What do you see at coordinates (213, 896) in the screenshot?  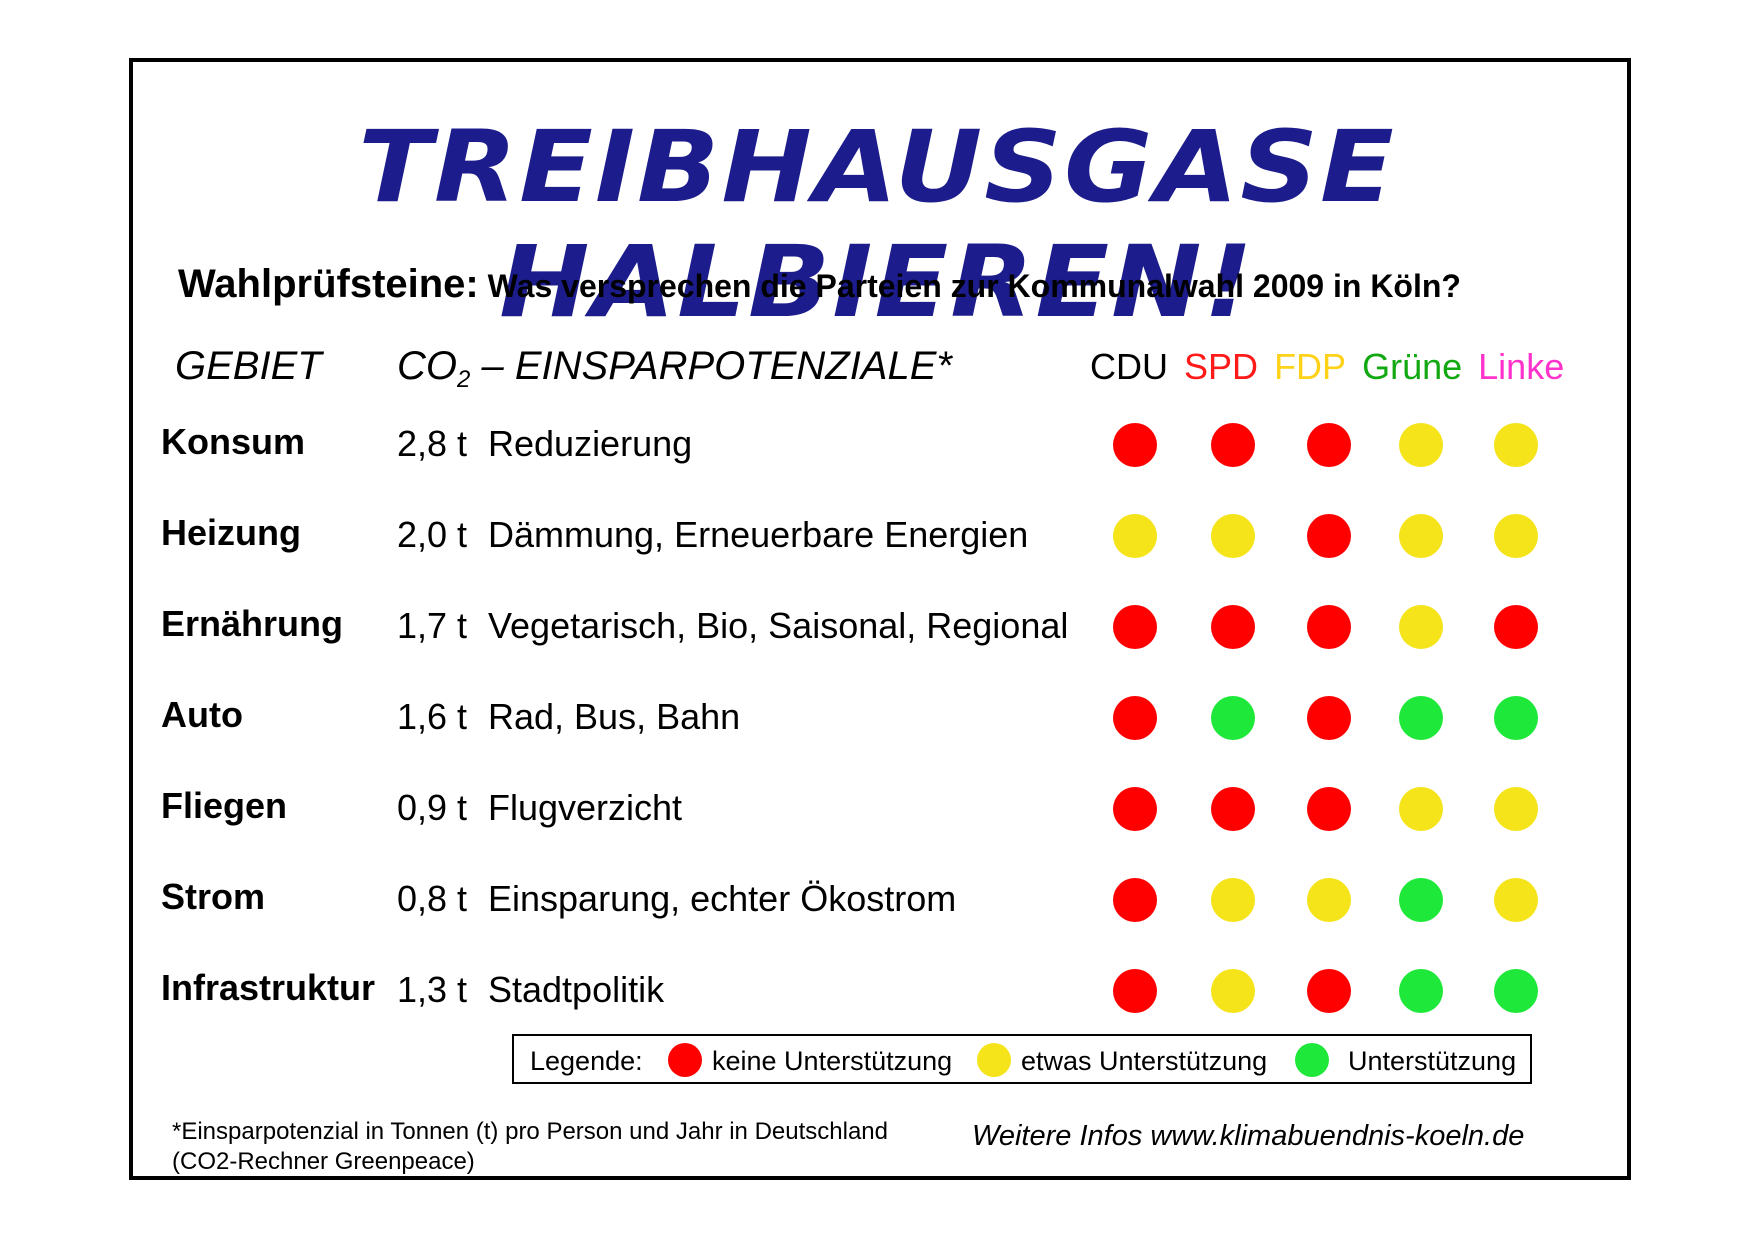 I see `row-gebiet: Strom` at bounding box center [213, 896].